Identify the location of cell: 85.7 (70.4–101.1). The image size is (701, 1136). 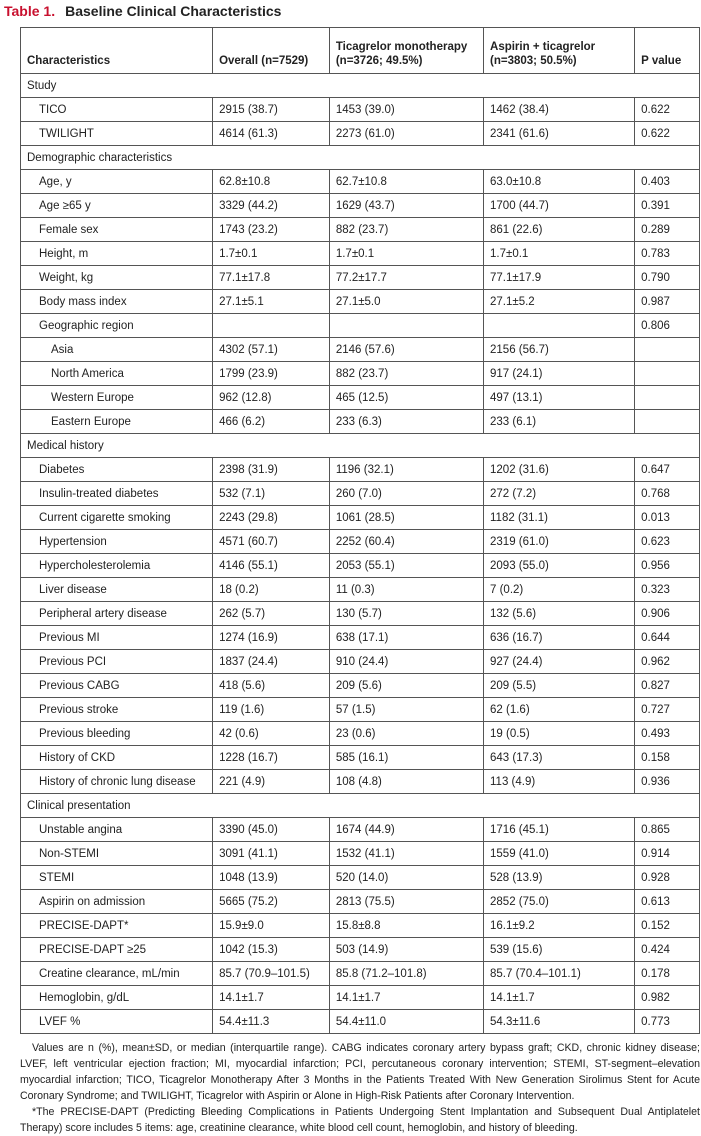
(559, 973).